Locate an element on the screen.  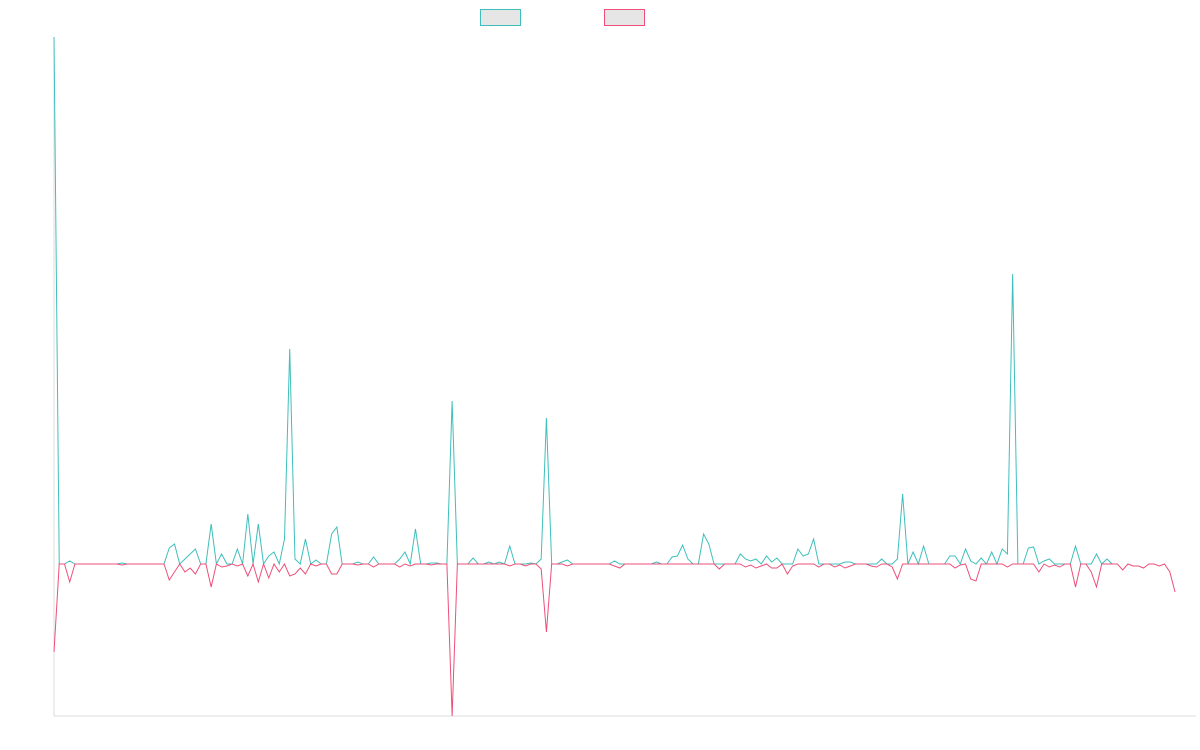
legend is located at coordinates (562, 17).